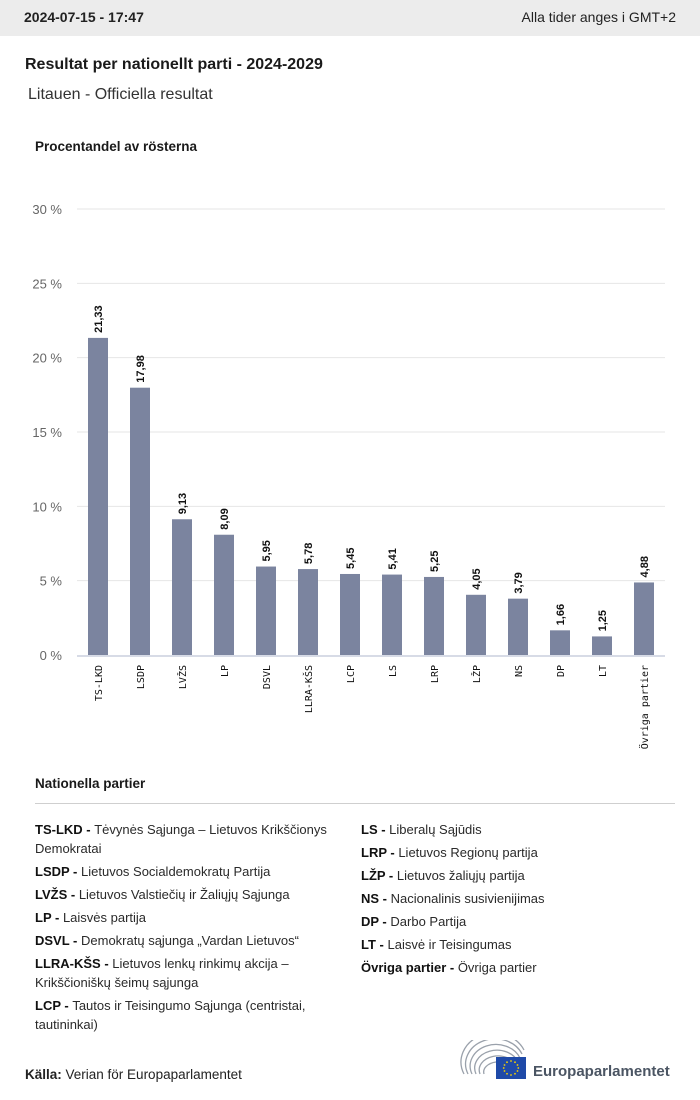 This screenshot has height=1100, width=700. I want to click on data-label: 1,25, so click(603, 620).